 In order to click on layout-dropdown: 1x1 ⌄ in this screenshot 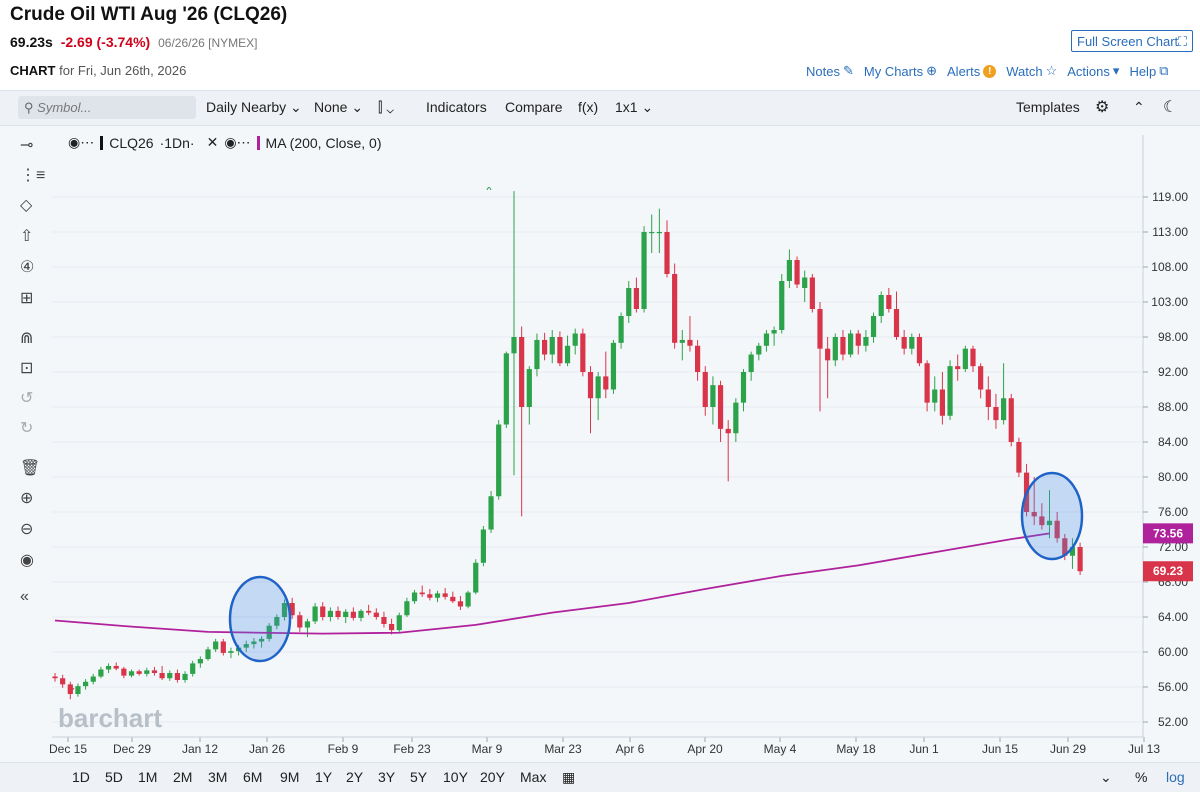, I will do `click(634, 107)`.